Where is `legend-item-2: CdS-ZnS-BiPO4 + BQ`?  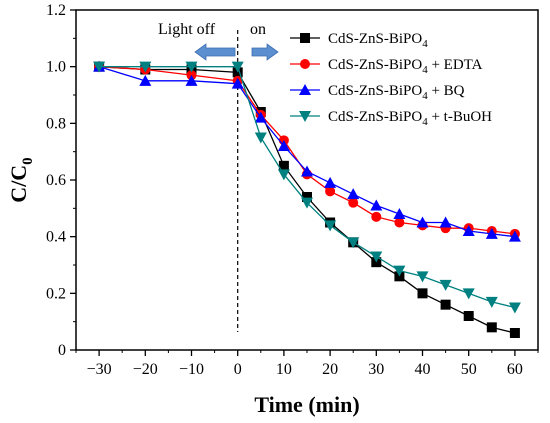 legend-item-2: CdS-ZnS-BiPO4 + BQ is located at coordinates (377, 92).